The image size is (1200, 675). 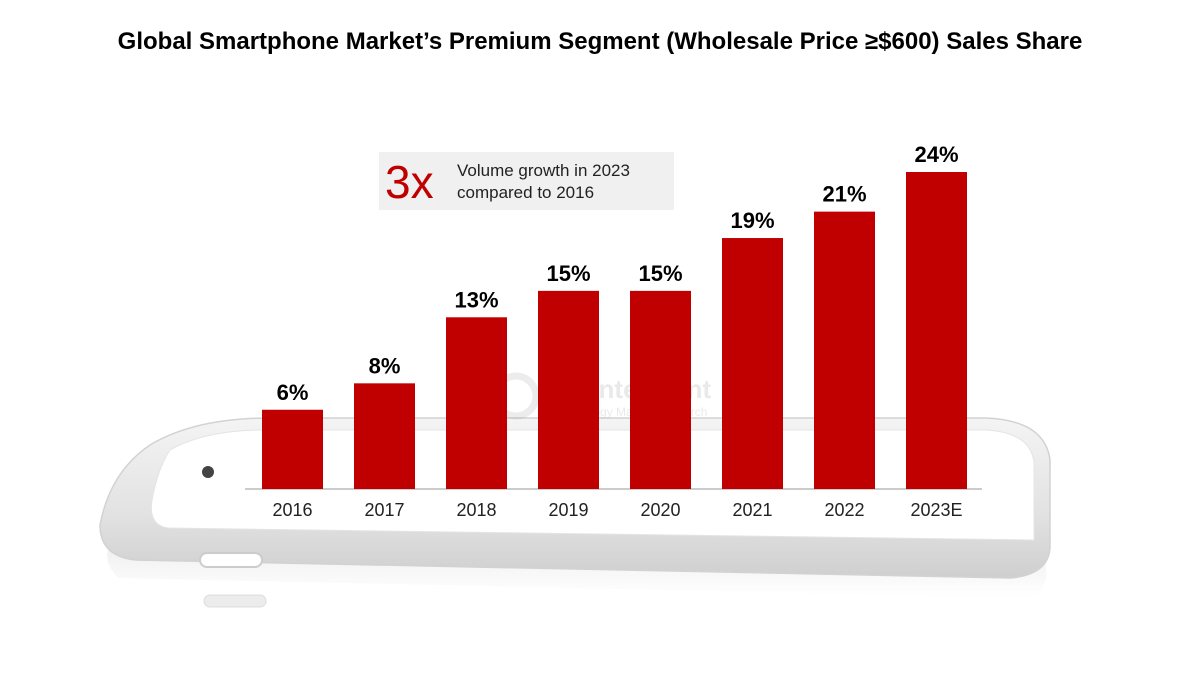 What do you see at coordinates (752, 510) in the screenshot?
I see `x-tick-label-2021: 2021` at bounding box center [752, 510].